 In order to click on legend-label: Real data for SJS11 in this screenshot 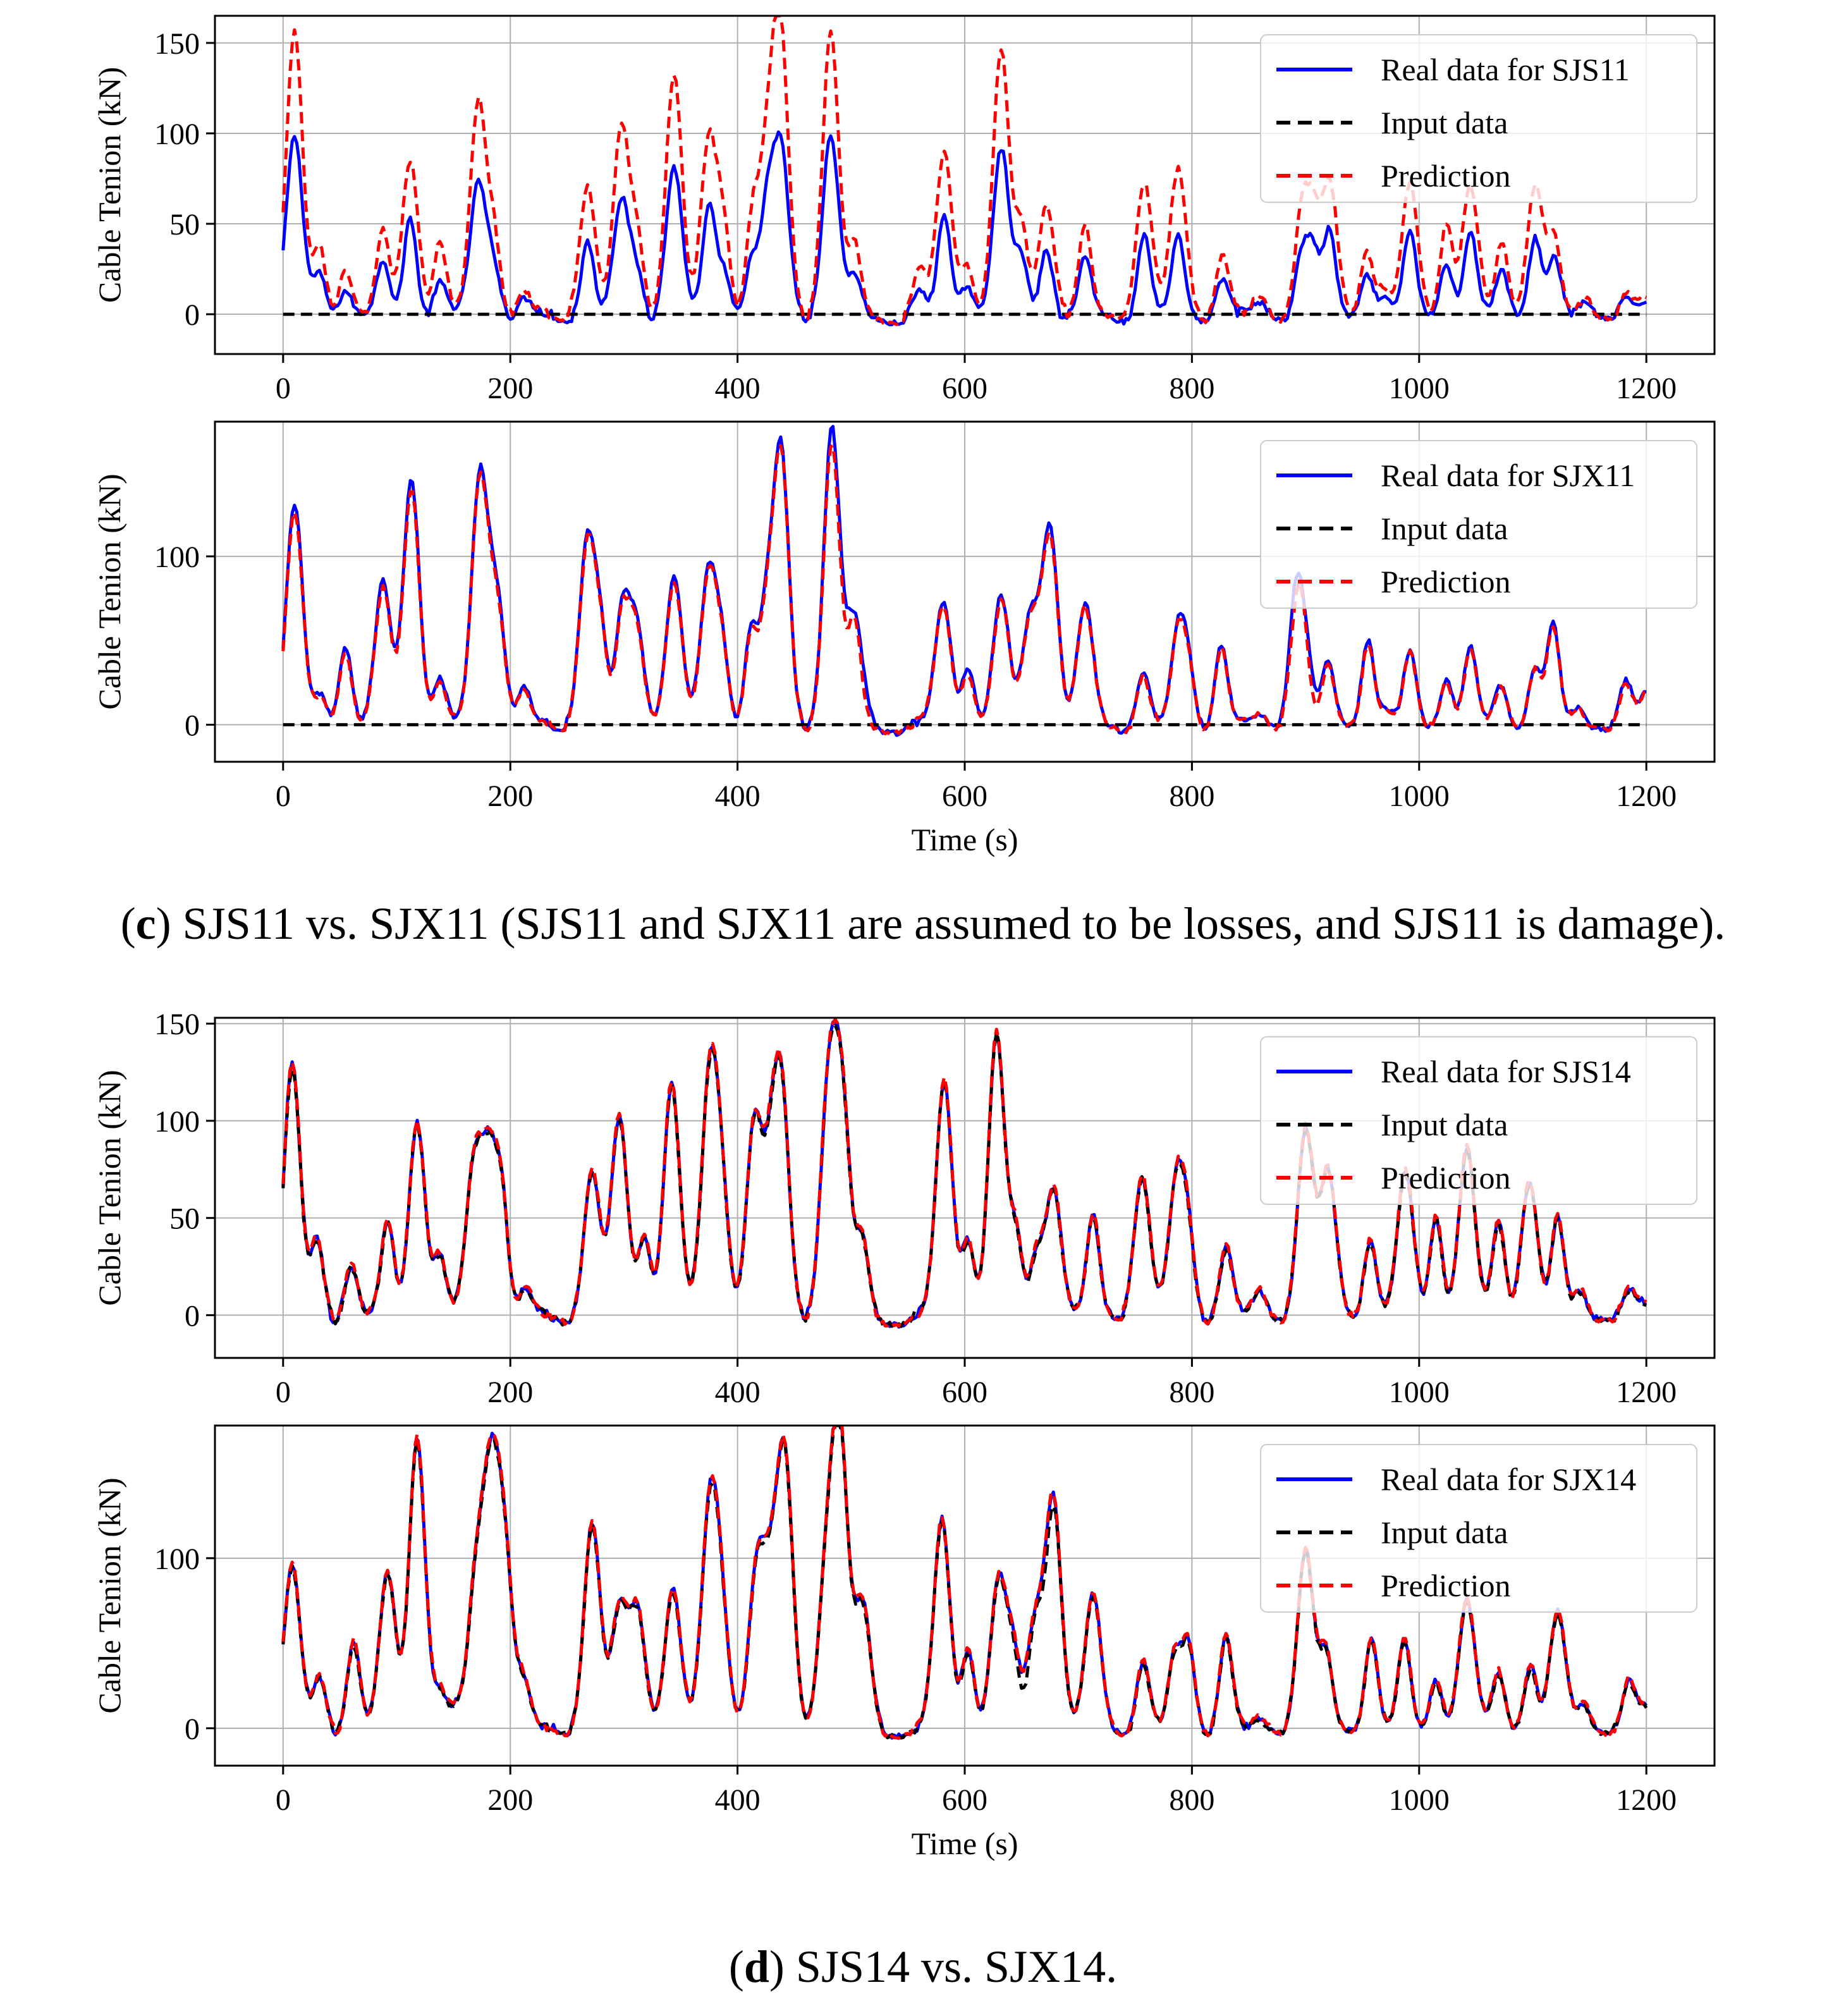, I will do `click(1505, 69)`.